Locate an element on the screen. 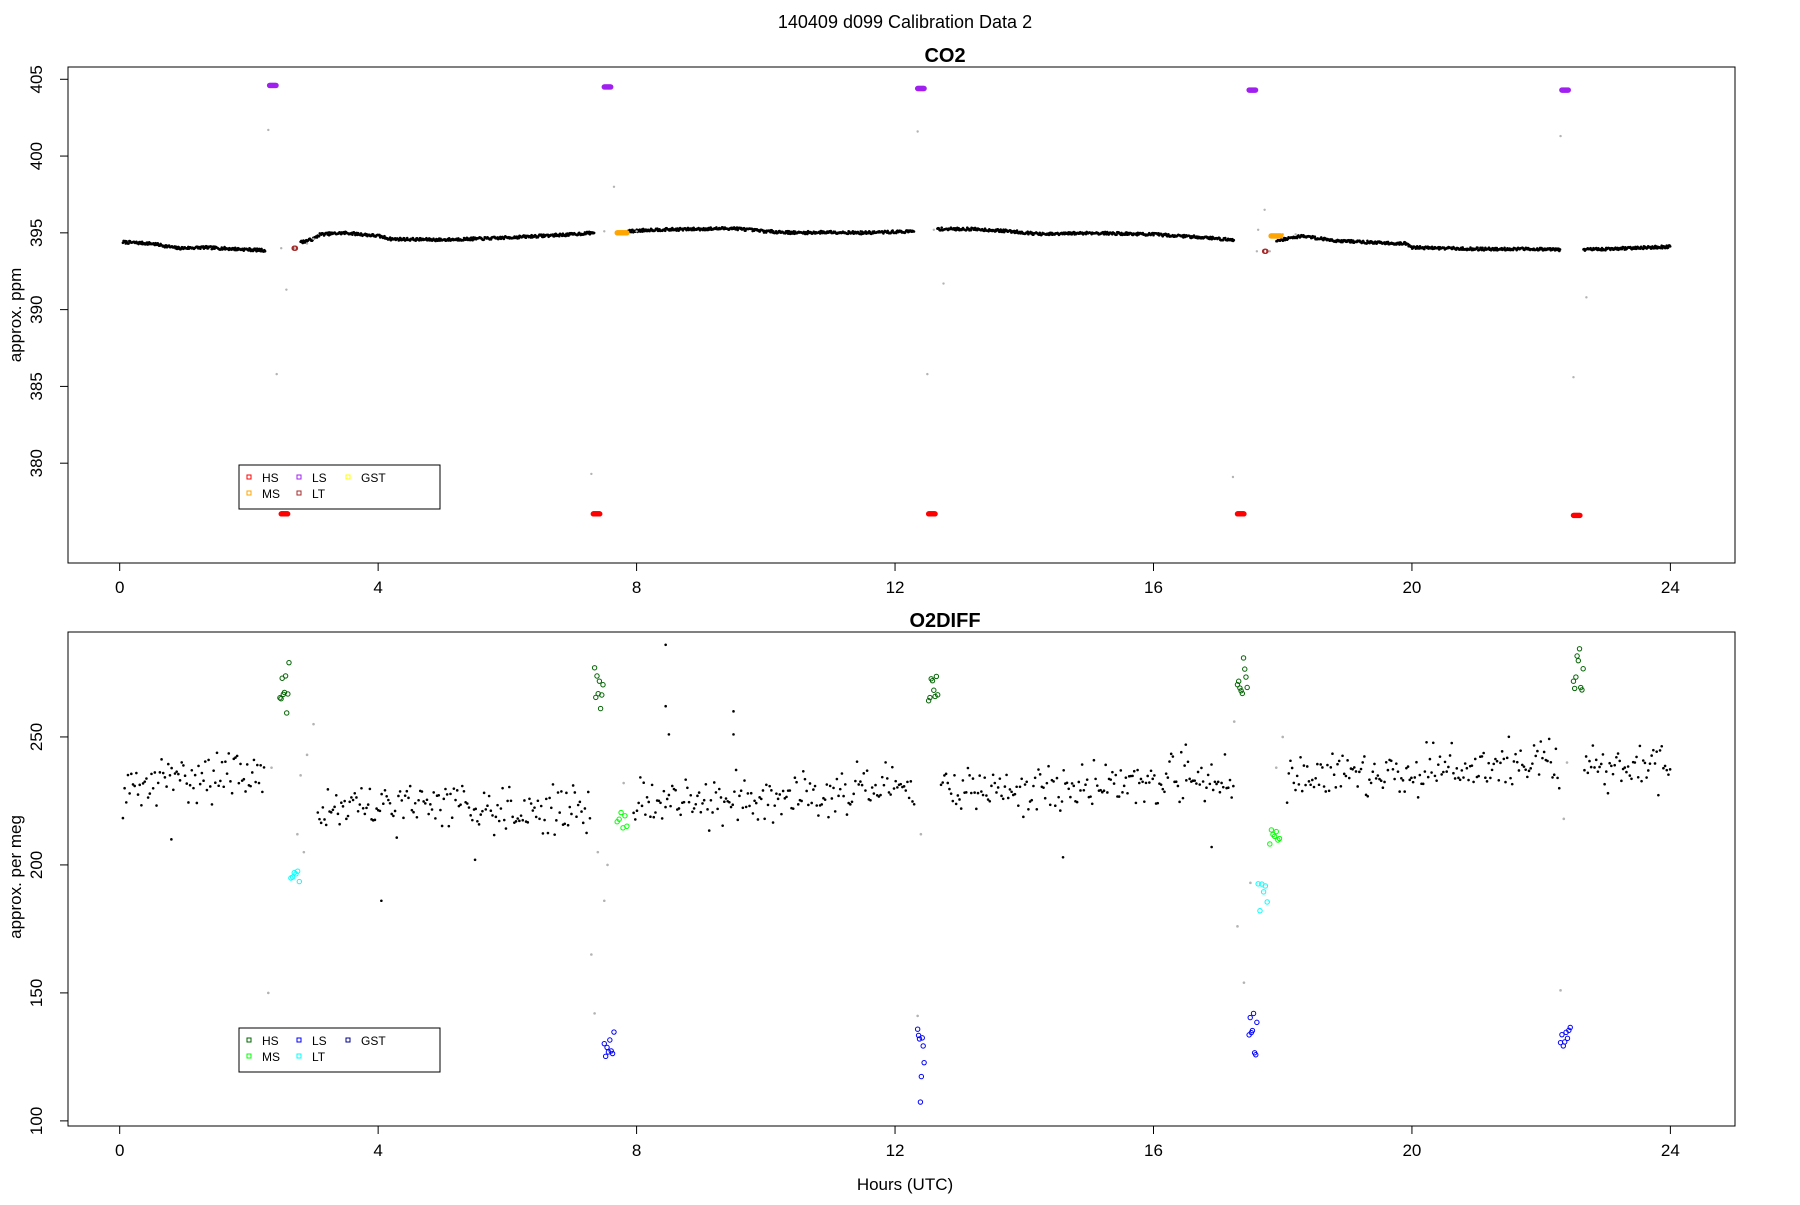  co2-legend-gst-marker is located at coordinates (348, 477).